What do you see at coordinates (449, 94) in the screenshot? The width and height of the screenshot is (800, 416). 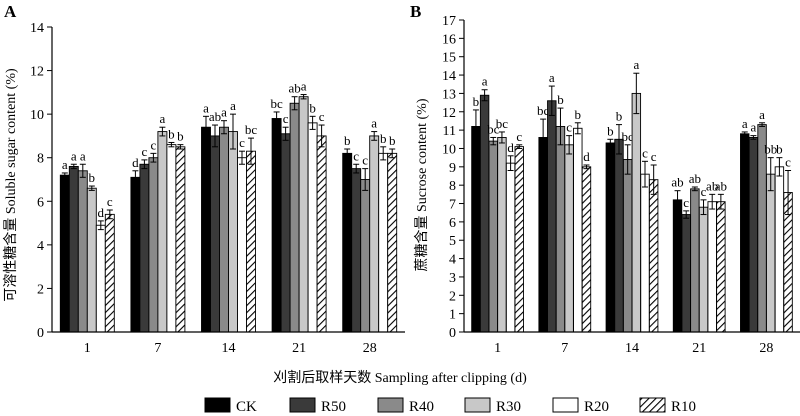 I see `panel-b-y-tick-label-13: 13` at bounding box center [449, 94].